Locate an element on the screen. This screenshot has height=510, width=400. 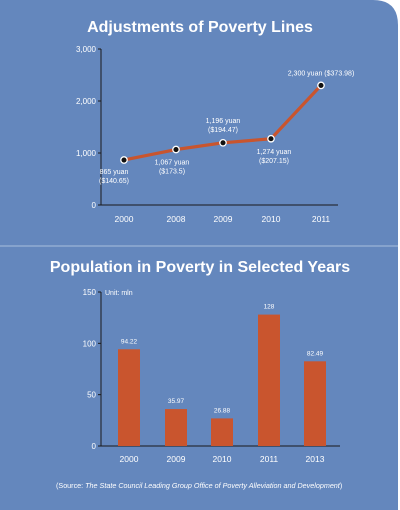
y-tick-label: 2,000 is located at coordinates (86, 101).